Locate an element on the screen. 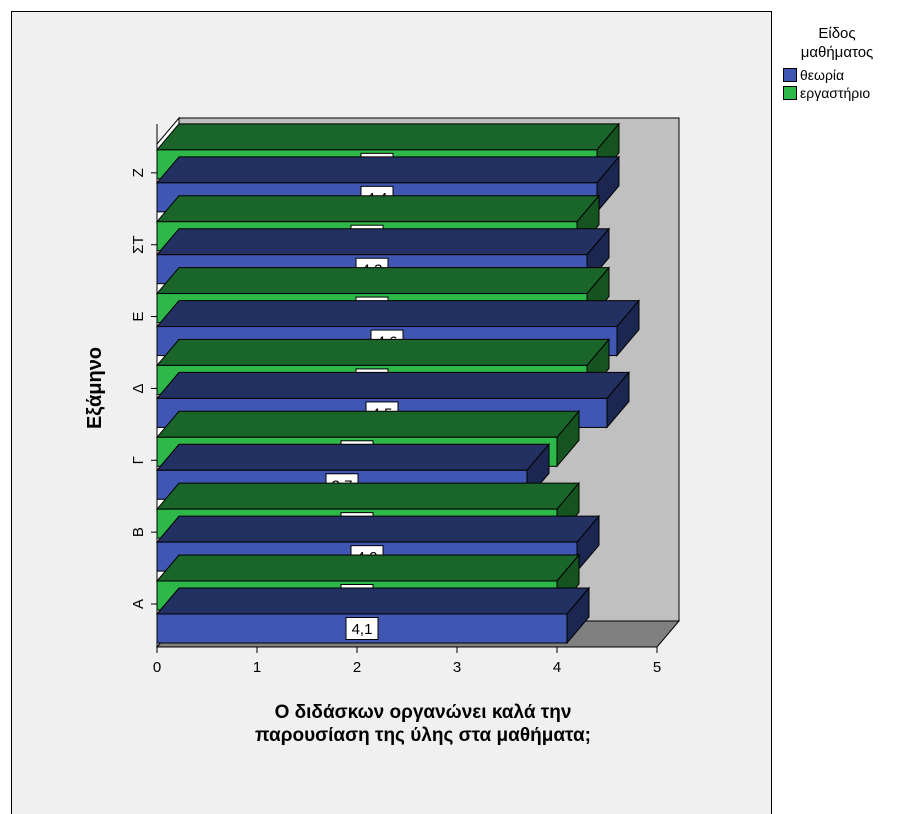 This screenshot has height=814, width=897. data-label-box is located at coordinates (362, 628).